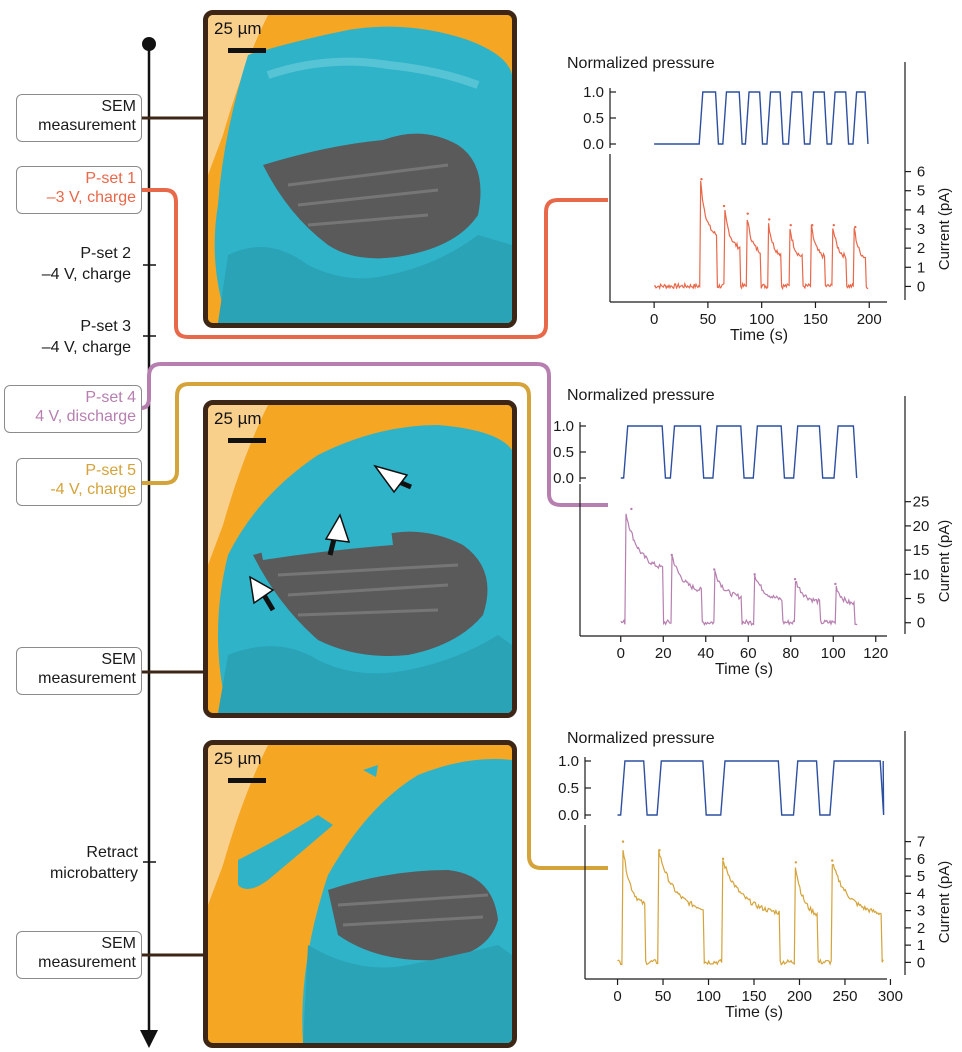 This screenshot has width=962, height=1052. I want to click on pset4-connector, so click(374, 434).